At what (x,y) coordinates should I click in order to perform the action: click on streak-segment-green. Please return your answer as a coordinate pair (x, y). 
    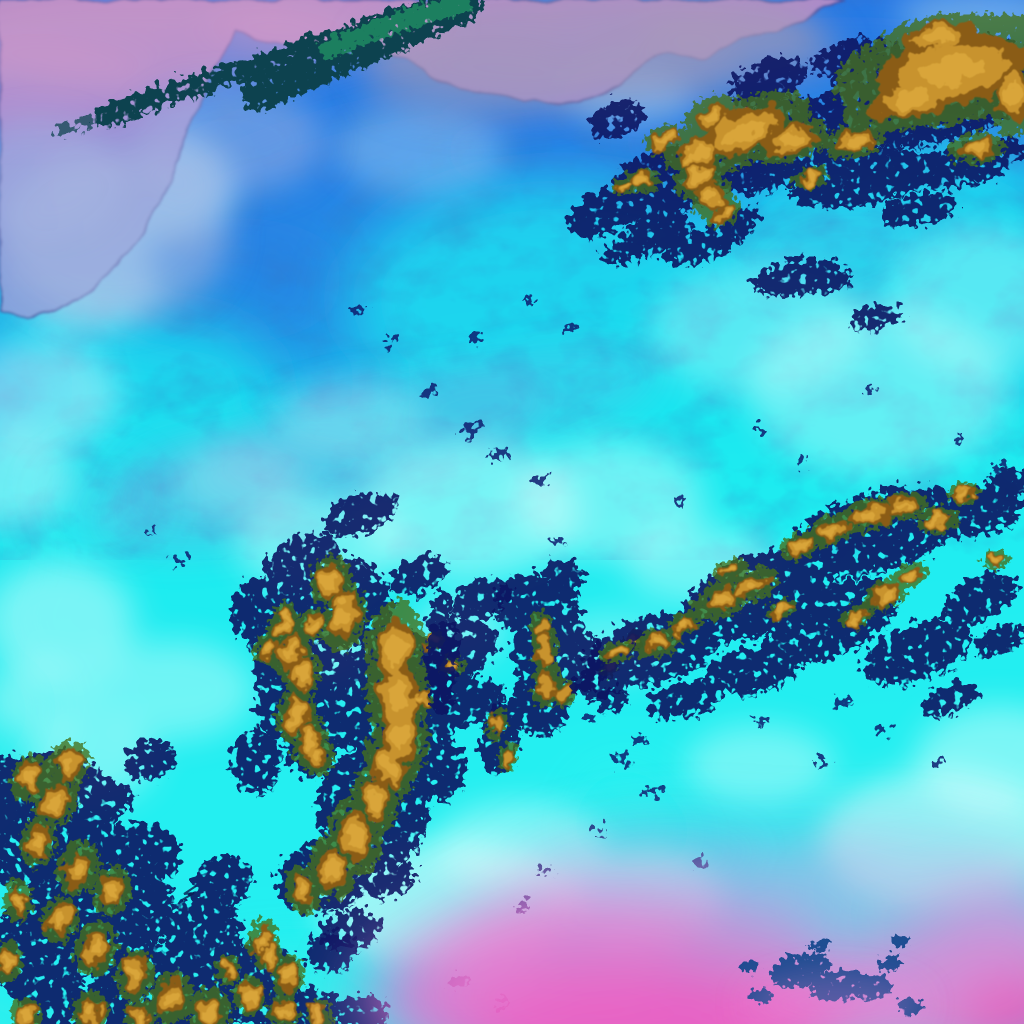
    Looking at the image, I should click on (396, 29).